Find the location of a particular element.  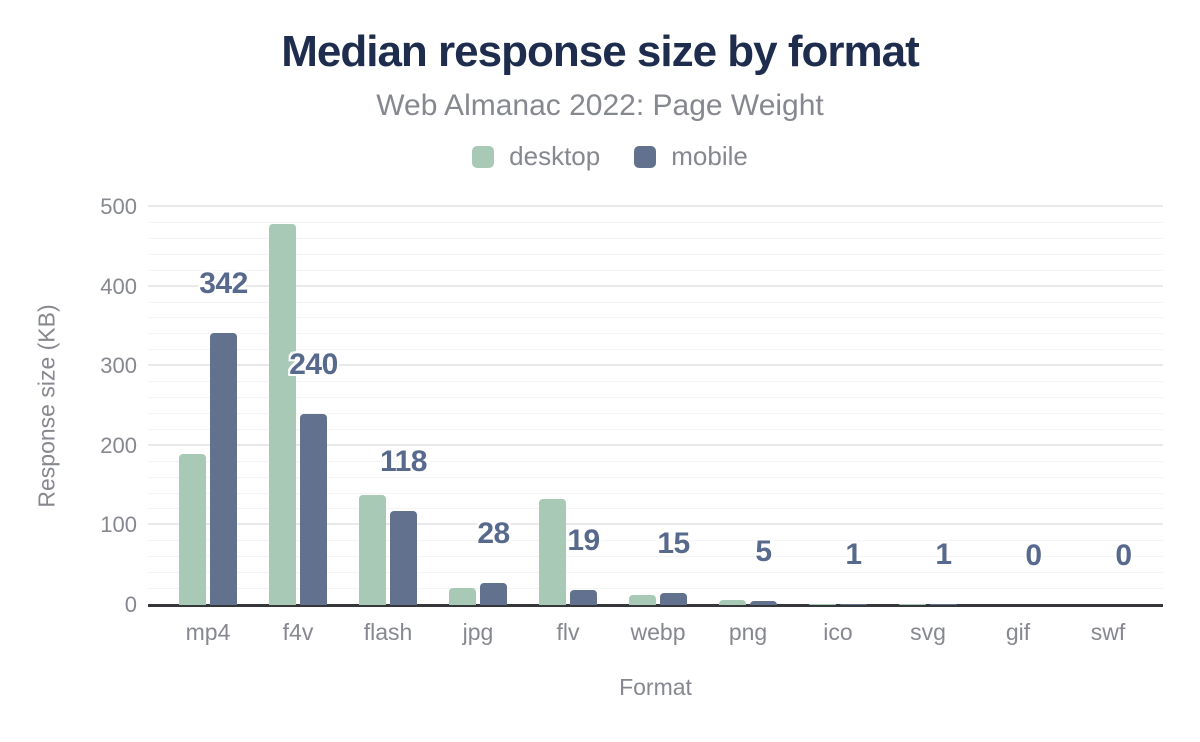

bar-desktop-f4v is located at coordinates (282, 414).